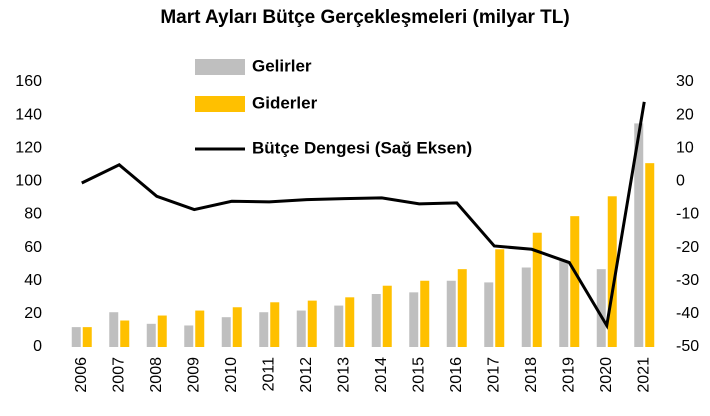 The height and width of the screenshot is (416, 710). Describe the element at coordinates (685, 147) in the screenshot. I see `y2-tick-label: 10` at that location.